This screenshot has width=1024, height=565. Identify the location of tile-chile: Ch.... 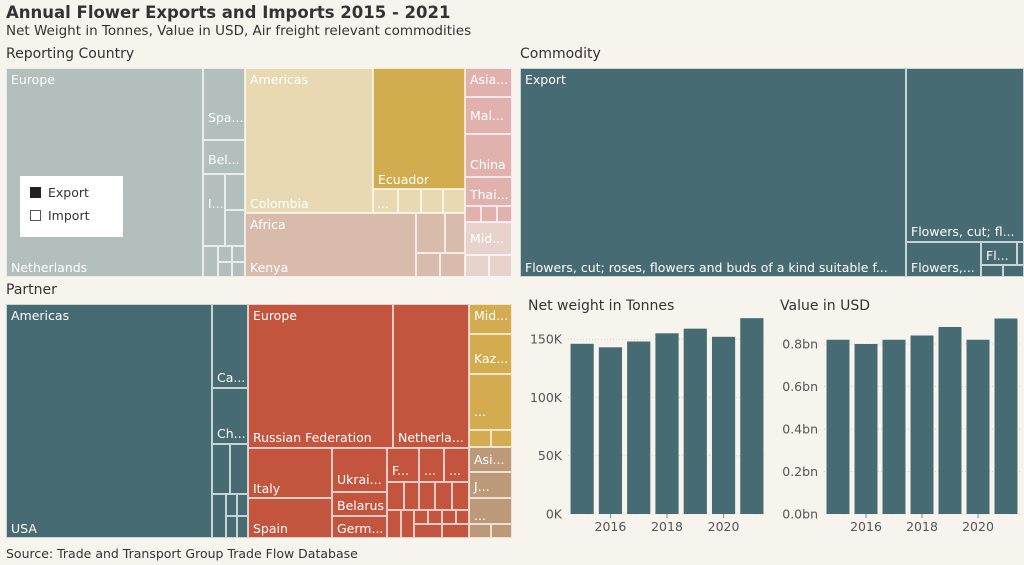
(230, 416).